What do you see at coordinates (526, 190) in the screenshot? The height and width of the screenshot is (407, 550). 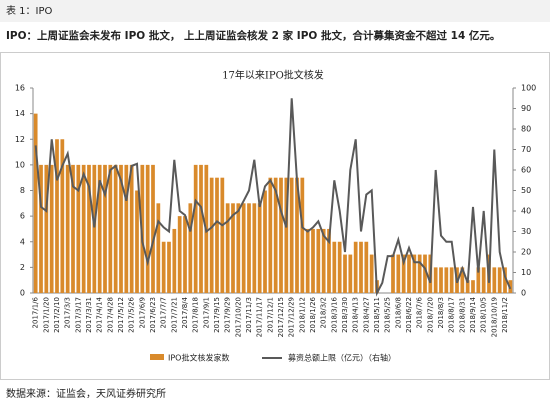 I see `y2-tick-label: 50` at bounding box center [526, 190].